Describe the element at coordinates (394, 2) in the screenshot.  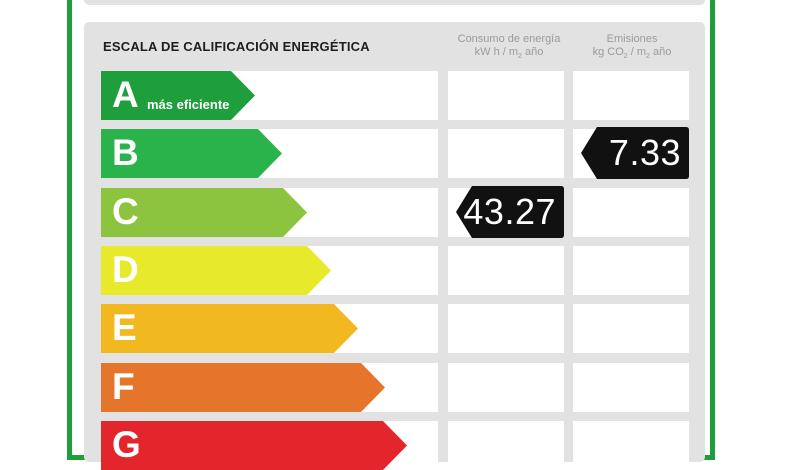
I see `top-panel` at that location.